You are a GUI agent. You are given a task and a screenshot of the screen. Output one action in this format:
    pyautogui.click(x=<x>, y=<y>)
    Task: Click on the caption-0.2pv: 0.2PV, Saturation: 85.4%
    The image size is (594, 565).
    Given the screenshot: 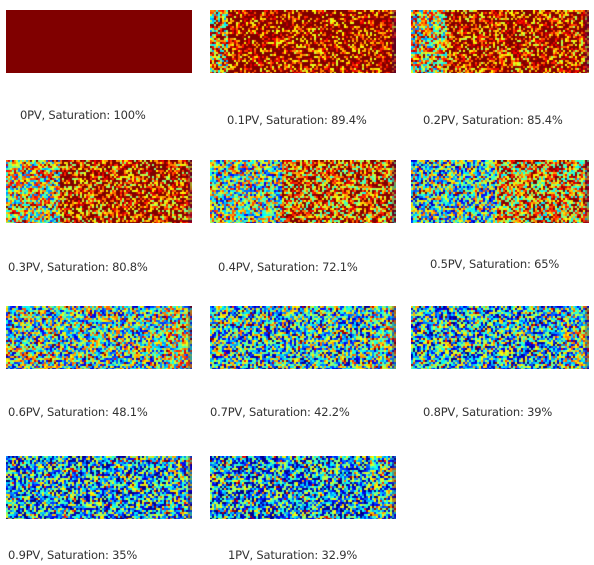 What is the action you would take?
    pyautogui.click(x=493, y=120)
    